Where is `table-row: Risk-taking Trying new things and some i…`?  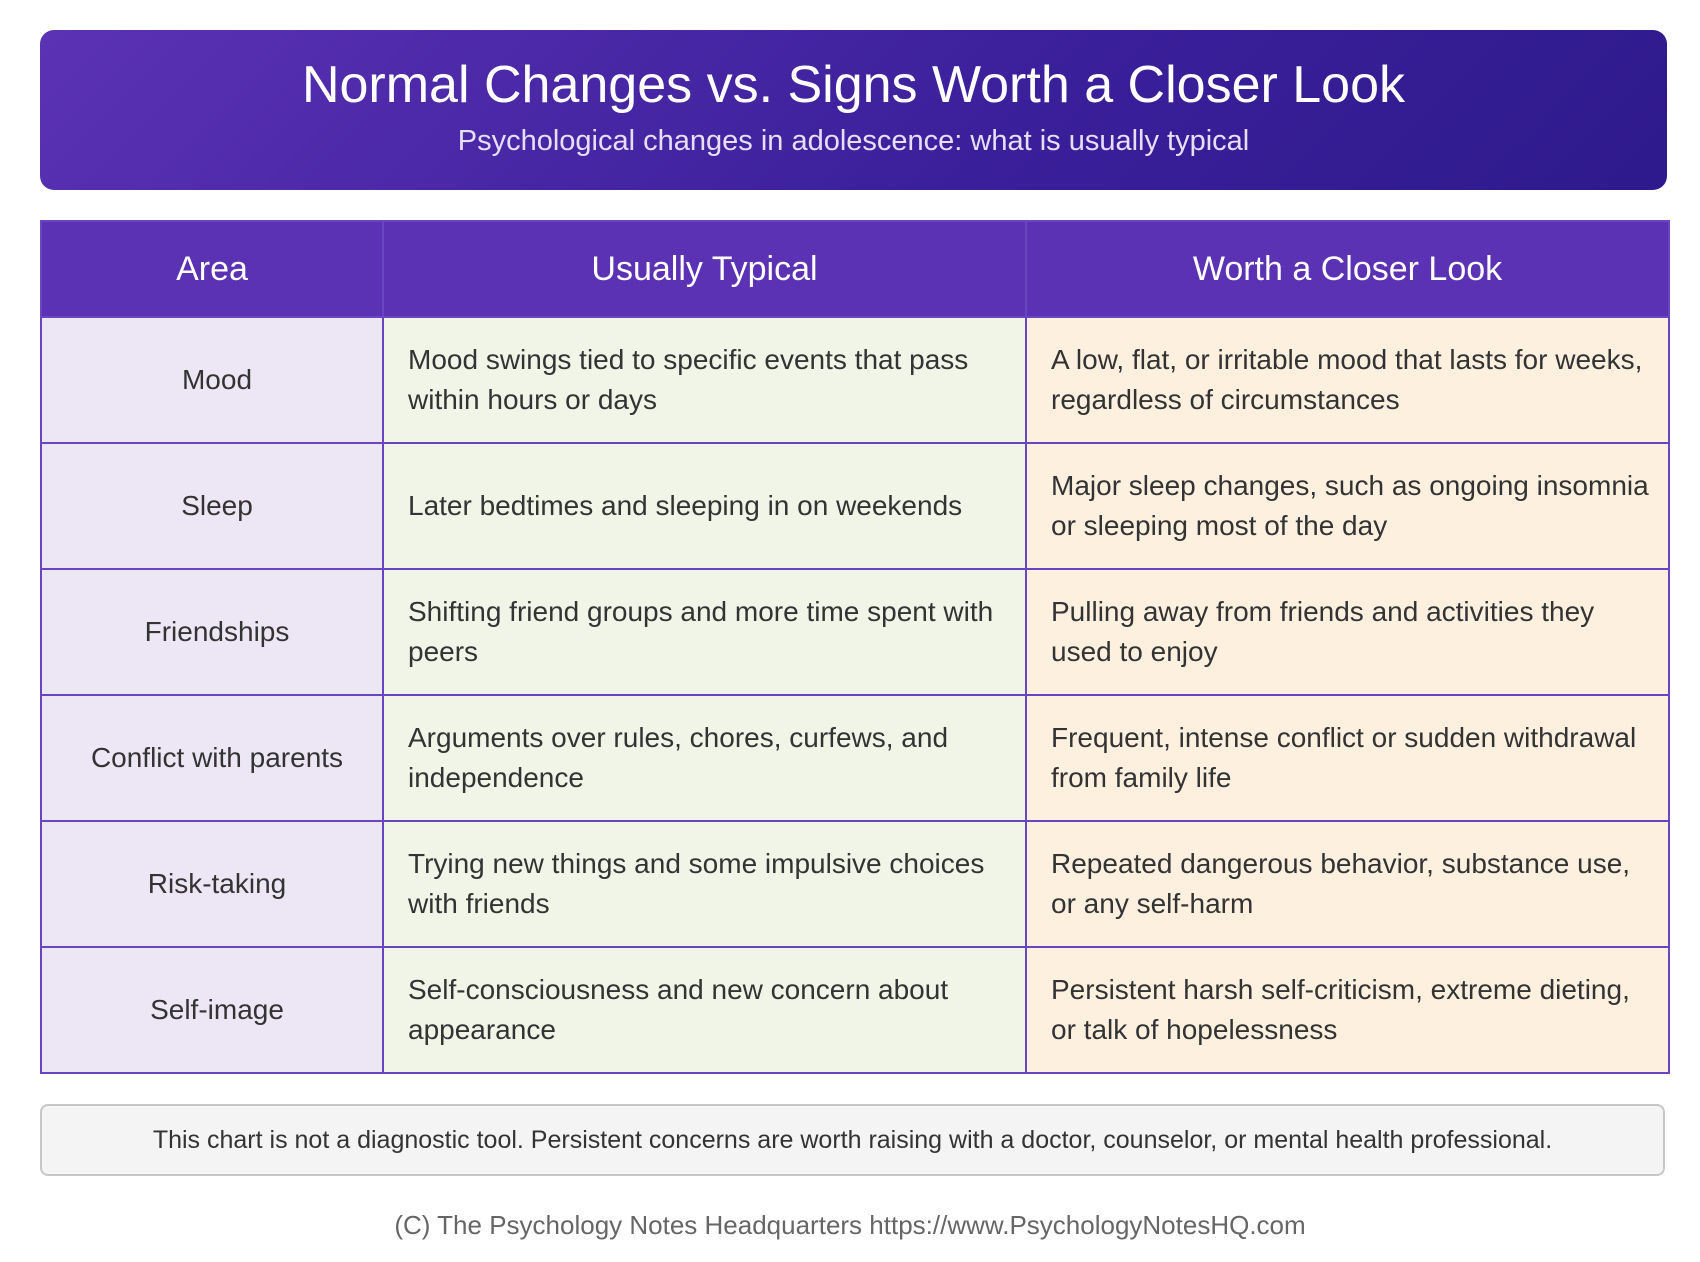 table-row: Risk-taking Trying new things and some i… is located at coordinates (855, 884).